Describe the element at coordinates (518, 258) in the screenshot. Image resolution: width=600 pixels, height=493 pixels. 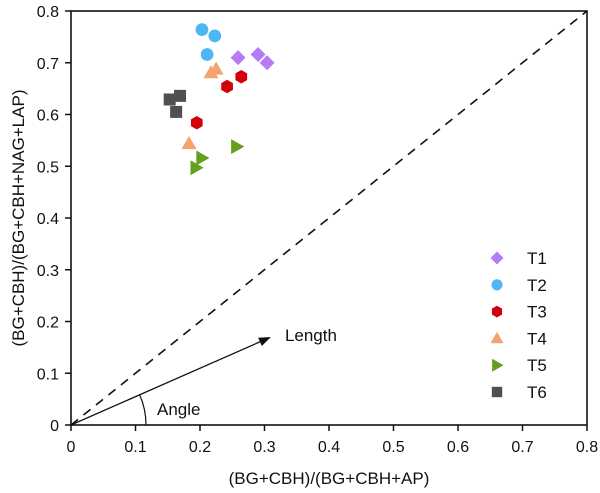
I see `legend-item-t1: T1` at that location.